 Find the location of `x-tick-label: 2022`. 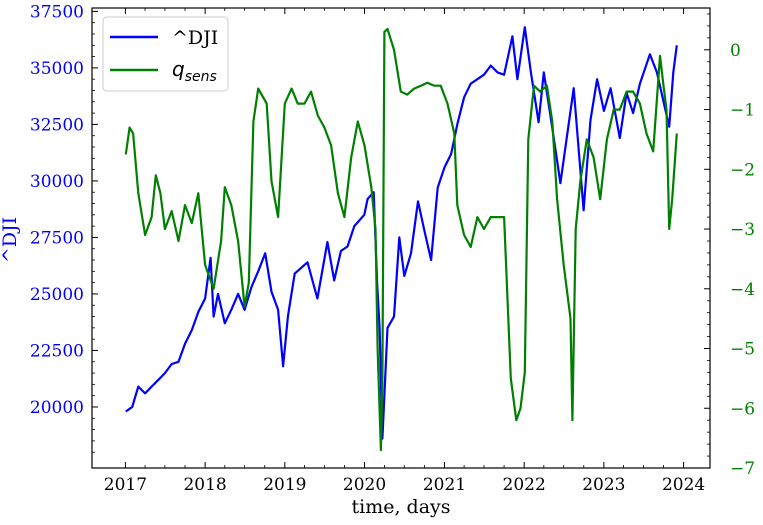

x-tick-label: 2022 is located at coordinates (524, 485).